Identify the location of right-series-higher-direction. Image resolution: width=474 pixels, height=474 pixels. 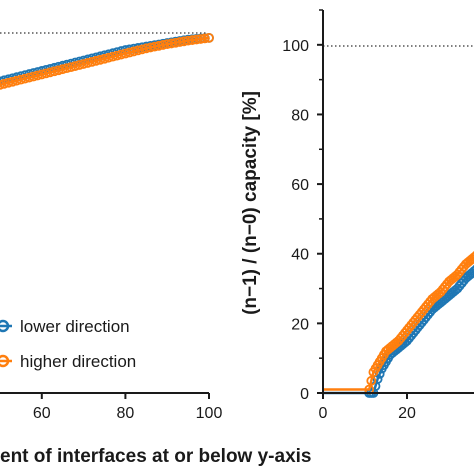
(398, 323).